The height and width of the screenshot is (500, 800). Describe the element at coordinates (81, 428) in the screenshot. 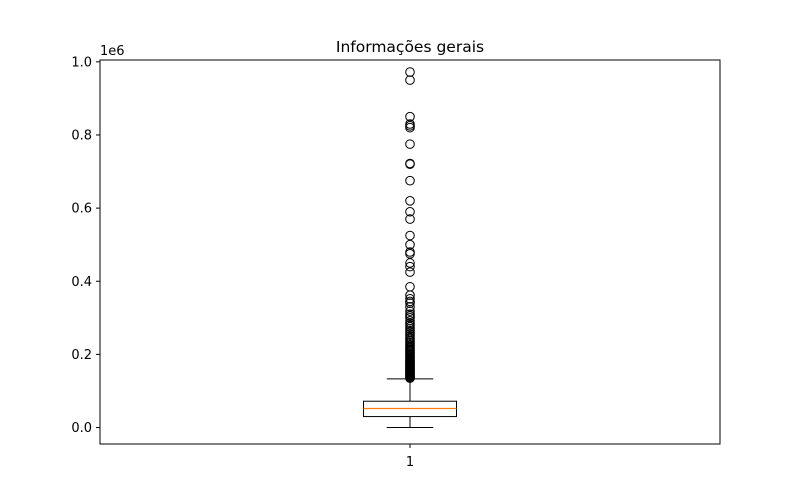

I see `y-tick-label: 0.0` at that location.